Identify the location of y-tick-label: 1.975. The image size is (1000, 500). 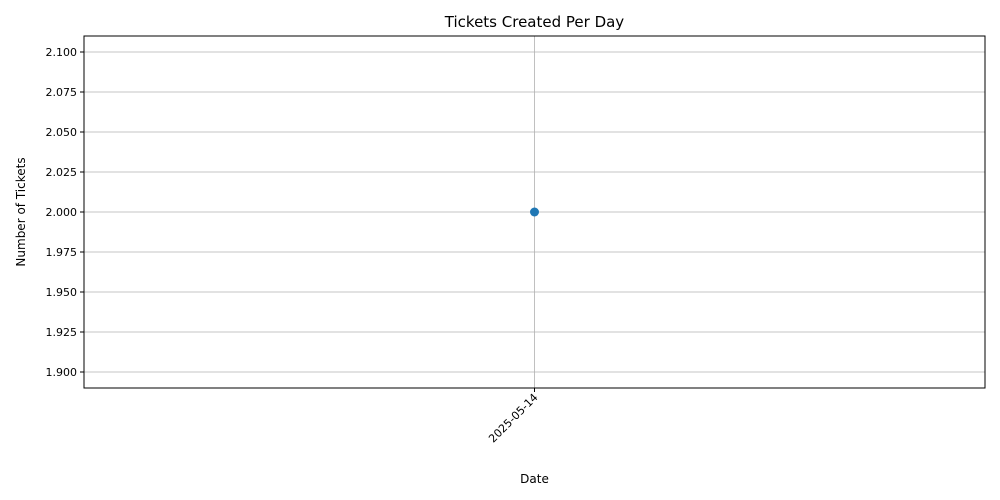
(62, 252).